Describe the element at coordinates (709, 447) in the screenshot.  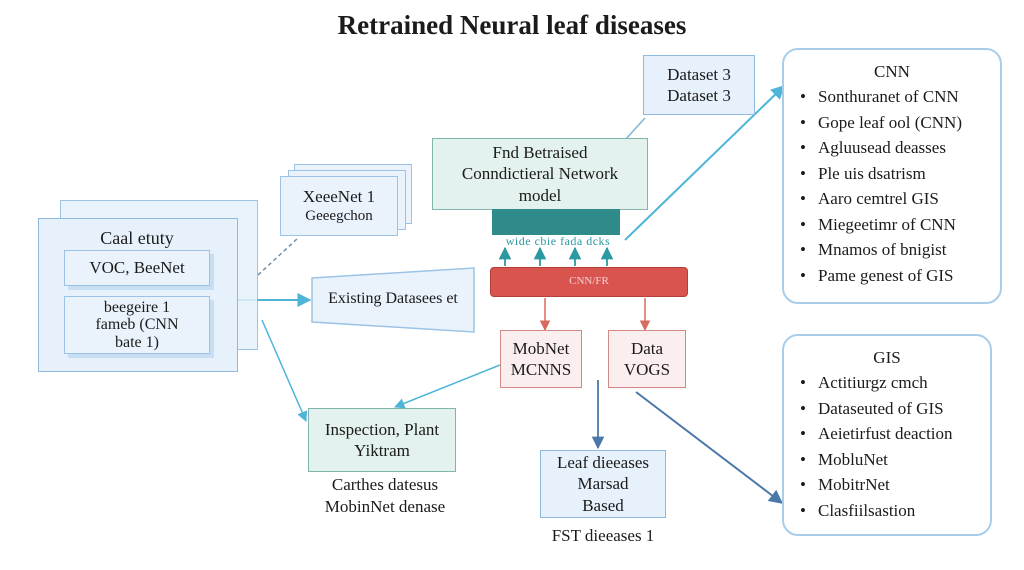
I see `arrow-data-gis` at that location.